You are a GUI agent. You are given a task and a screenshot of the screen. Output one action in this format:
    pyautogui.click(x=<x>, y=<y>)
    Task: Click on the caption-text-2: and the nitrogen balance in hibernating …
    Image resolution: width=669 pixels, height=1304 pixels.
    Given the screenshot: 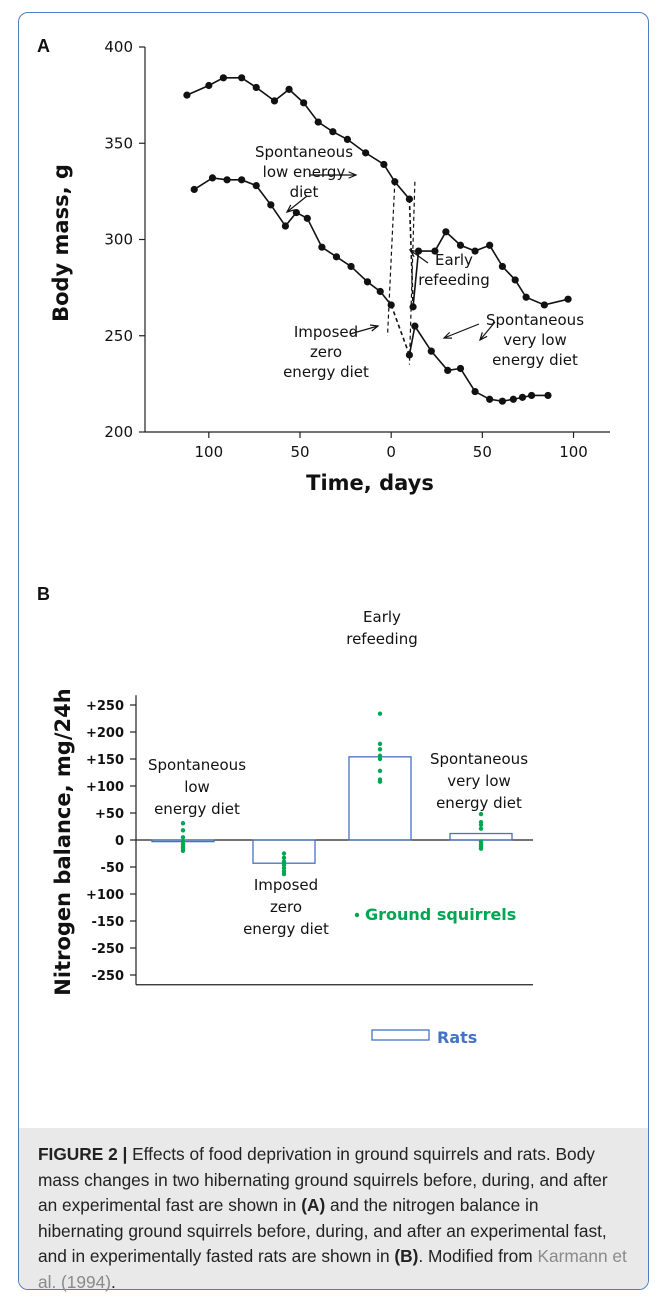 What is the action you would take?
    pyautogui.click(x=322, y=1230)
    